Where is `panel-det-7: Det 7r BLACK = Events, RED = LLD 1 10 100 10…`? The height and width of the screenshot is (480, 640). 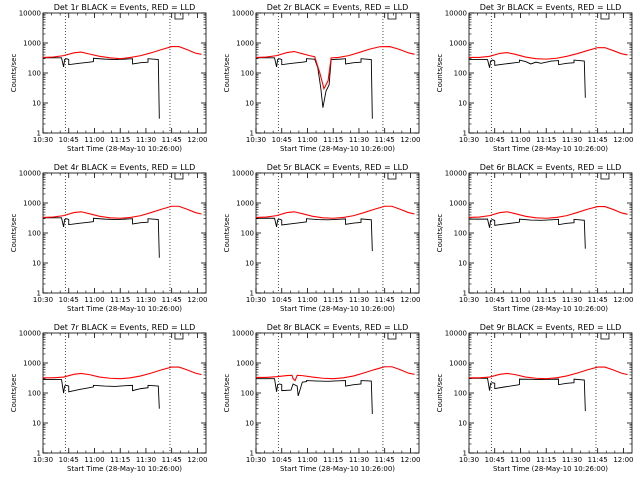
panel-det-7: Det 7r BLACK = Events, RED = LLD 1 10 100 10… is located at coordinates (109, 398).